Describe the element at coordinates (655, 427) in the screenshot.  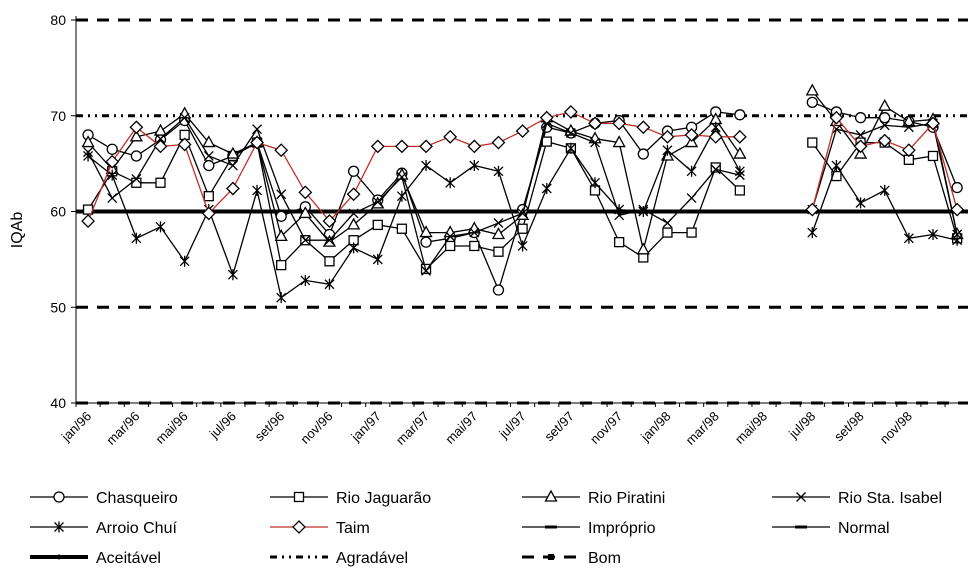
I see `x-tick-label: jan/98` at that location.